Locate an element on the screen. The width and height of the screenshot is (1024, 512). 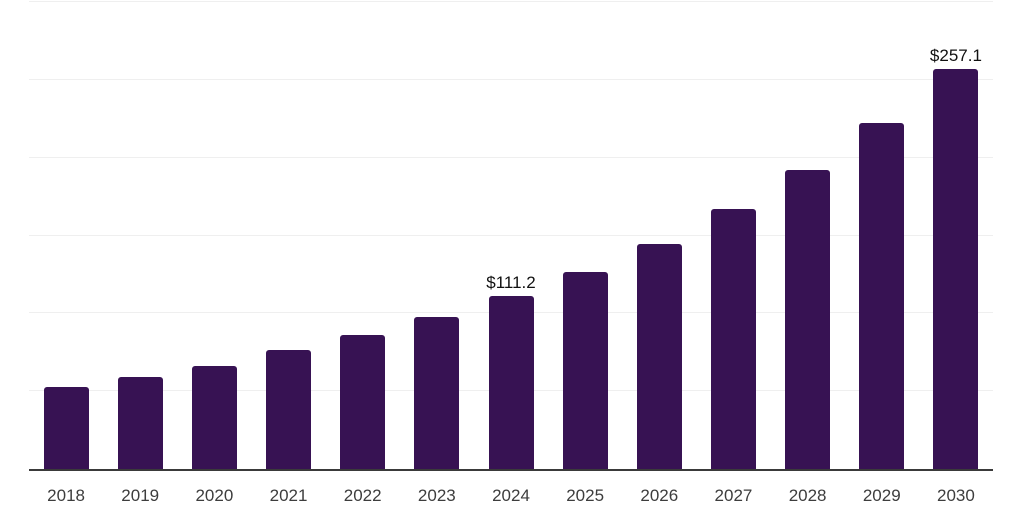
bar-2028 is located at coordinates (808, 319).